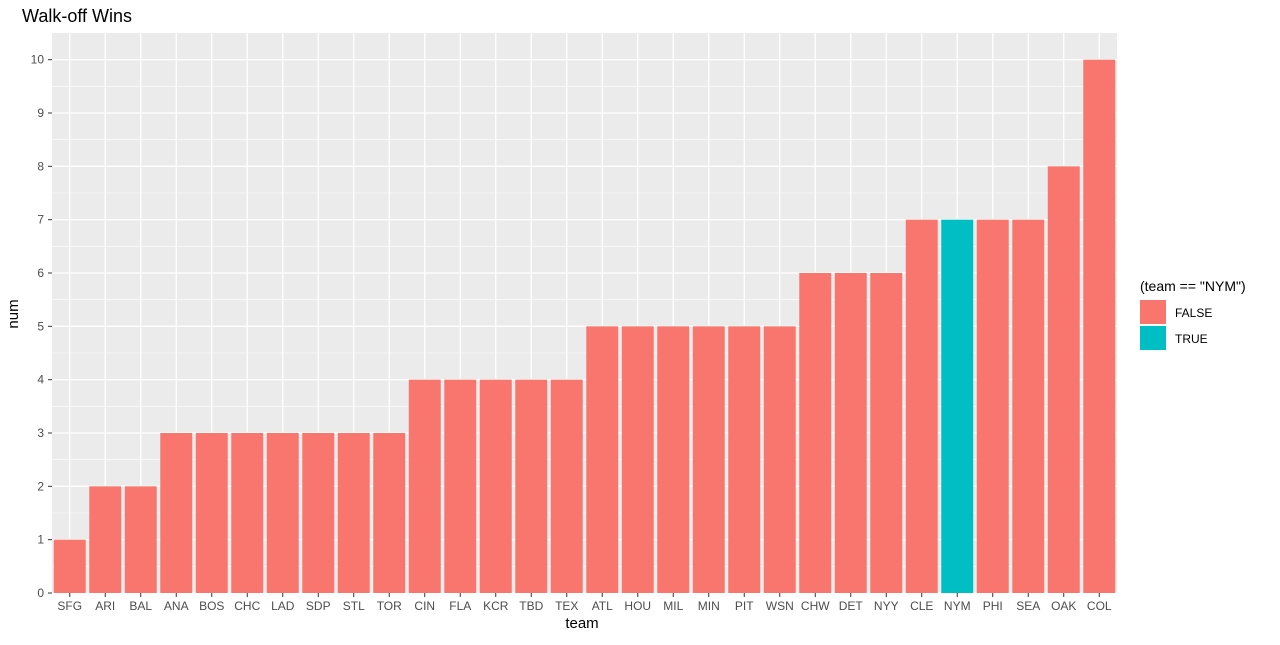 The width and height of the screenshot is (1280, 645). I want to click on y-tick-label: 9, so click(40, 113).